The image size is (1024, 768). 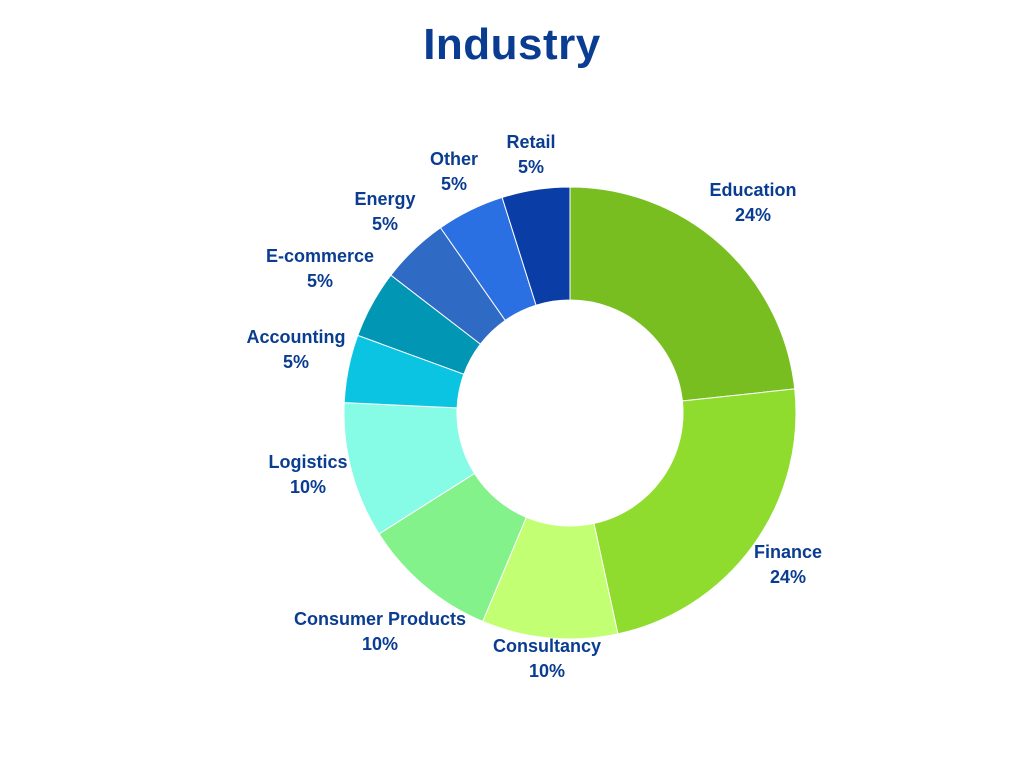 What do you see at coordinates (530, 142) in the screenshot?
I see `slice-label-retail: Retail` at bounding box center [530, 142].